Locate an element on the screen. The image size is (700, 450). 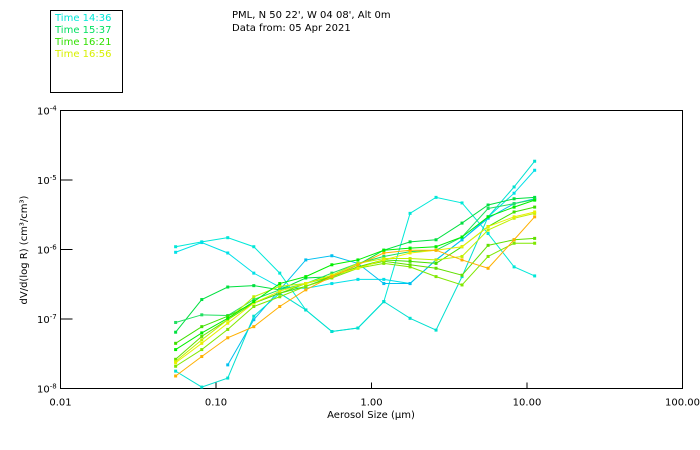
legend-entry: Time 14:36 is located at coordinates (82, 18).